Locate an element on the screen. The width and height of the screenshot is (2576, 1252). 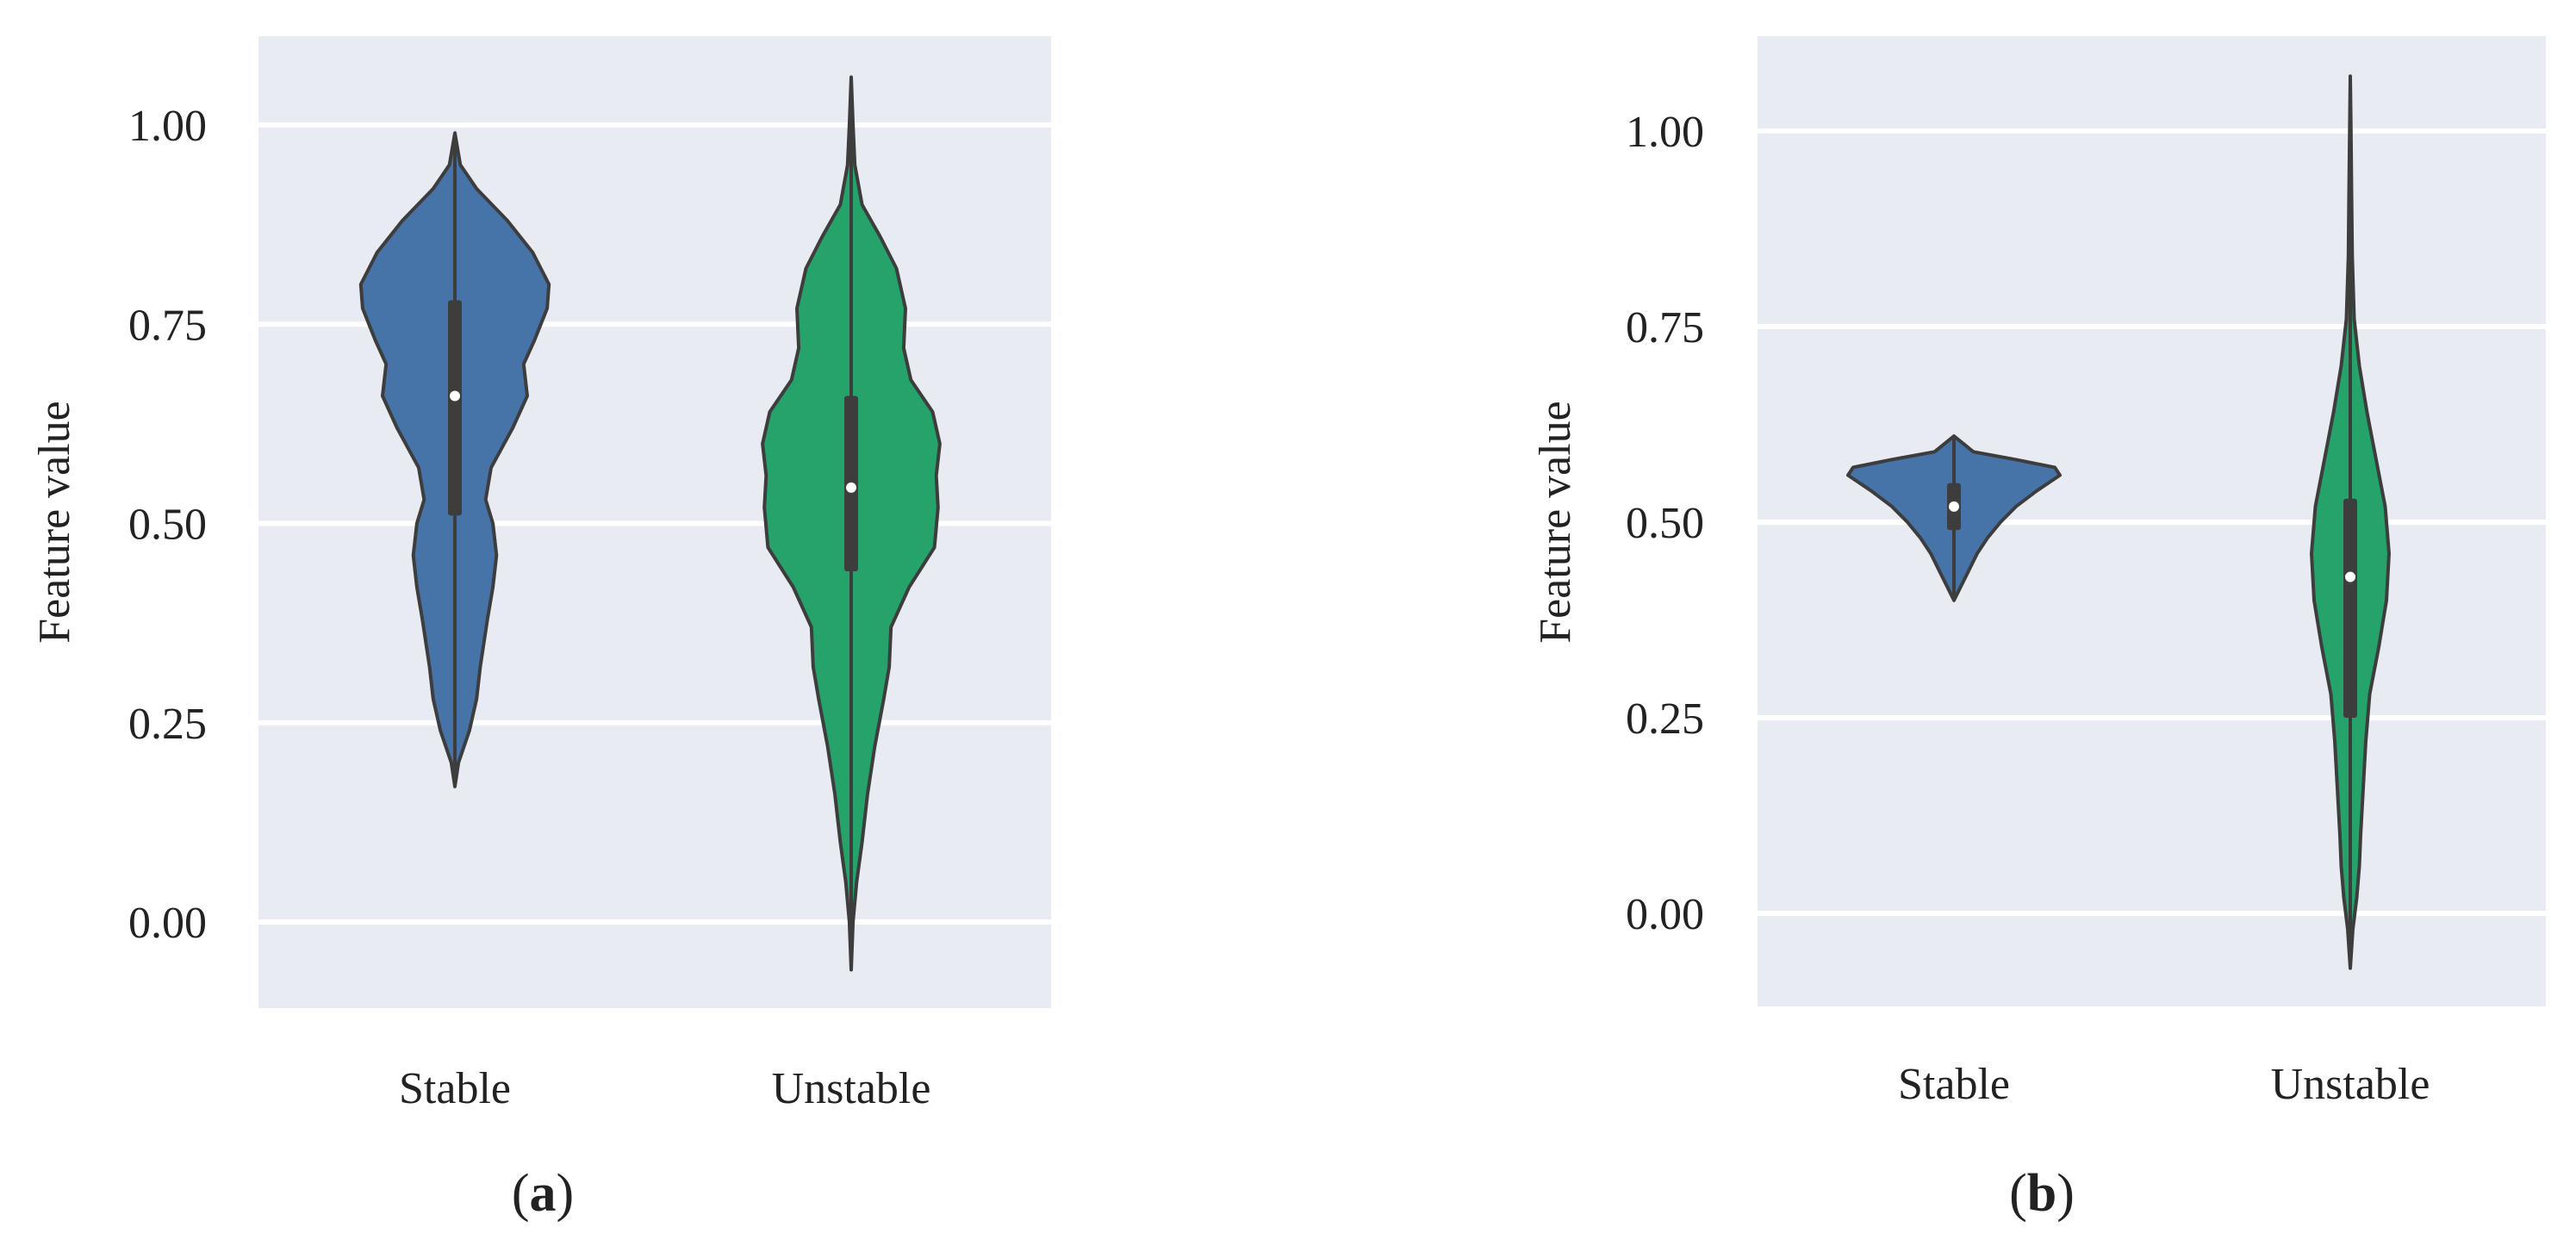
y-tick-labels-a: 0.00 0.25 0.50 0.75 1.00 is located at coordinates (167, 525).